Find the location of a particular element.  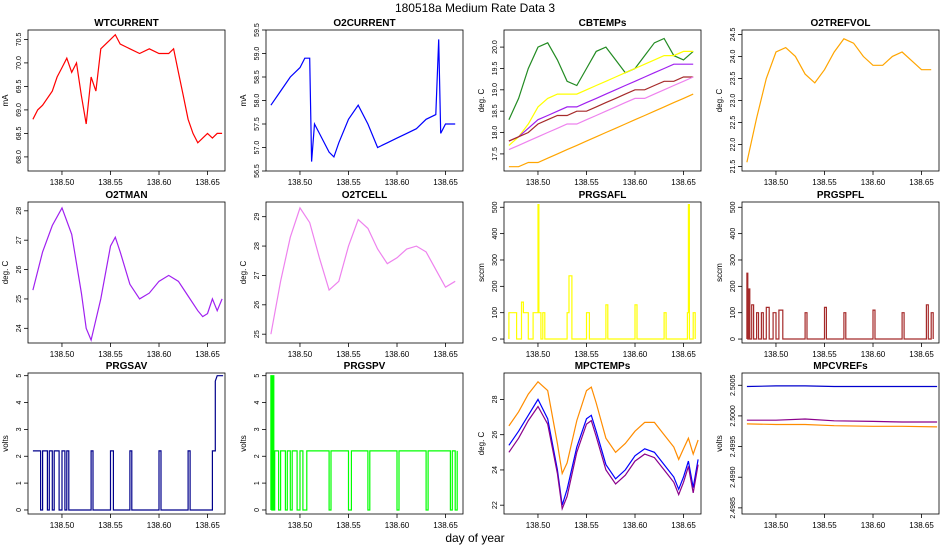

figure-title: 180518a Medium Rate Data 3 is located at coordinates (475, 8).